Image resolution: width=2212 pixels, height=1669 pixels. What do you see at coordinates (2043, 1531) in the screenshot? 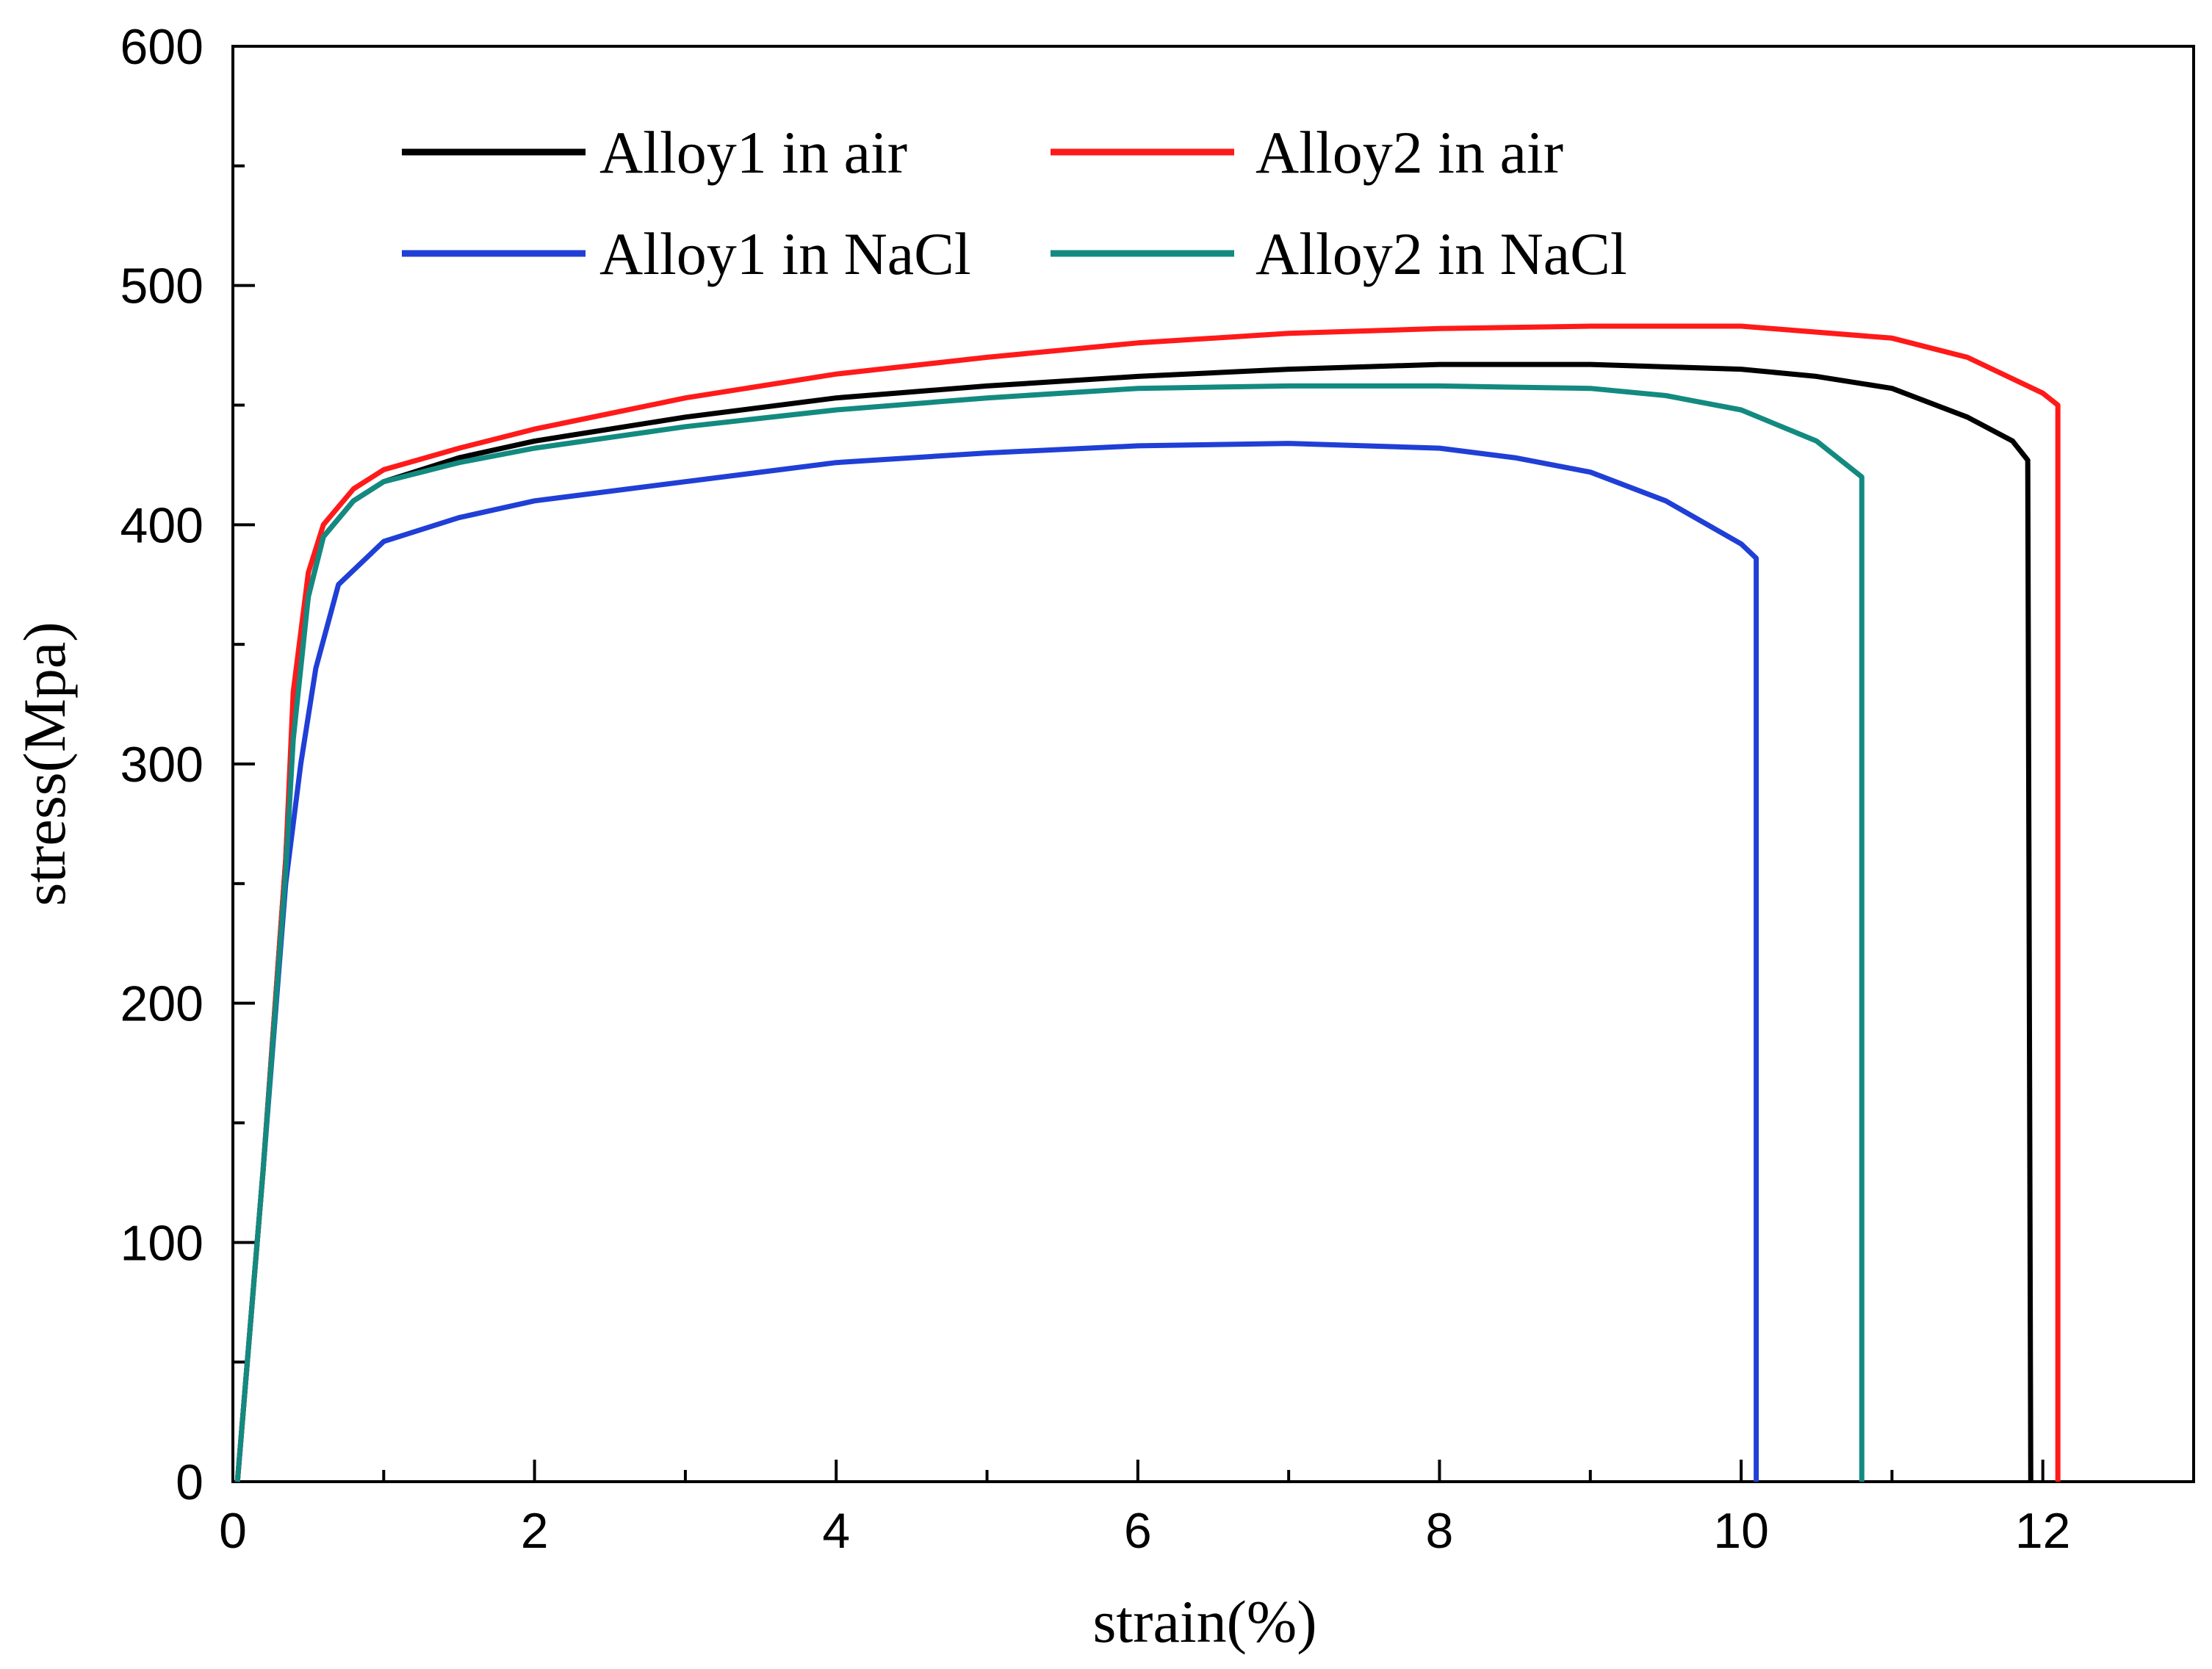
I see `x-tick-label: 12` at bounding box center [2043, 1531].